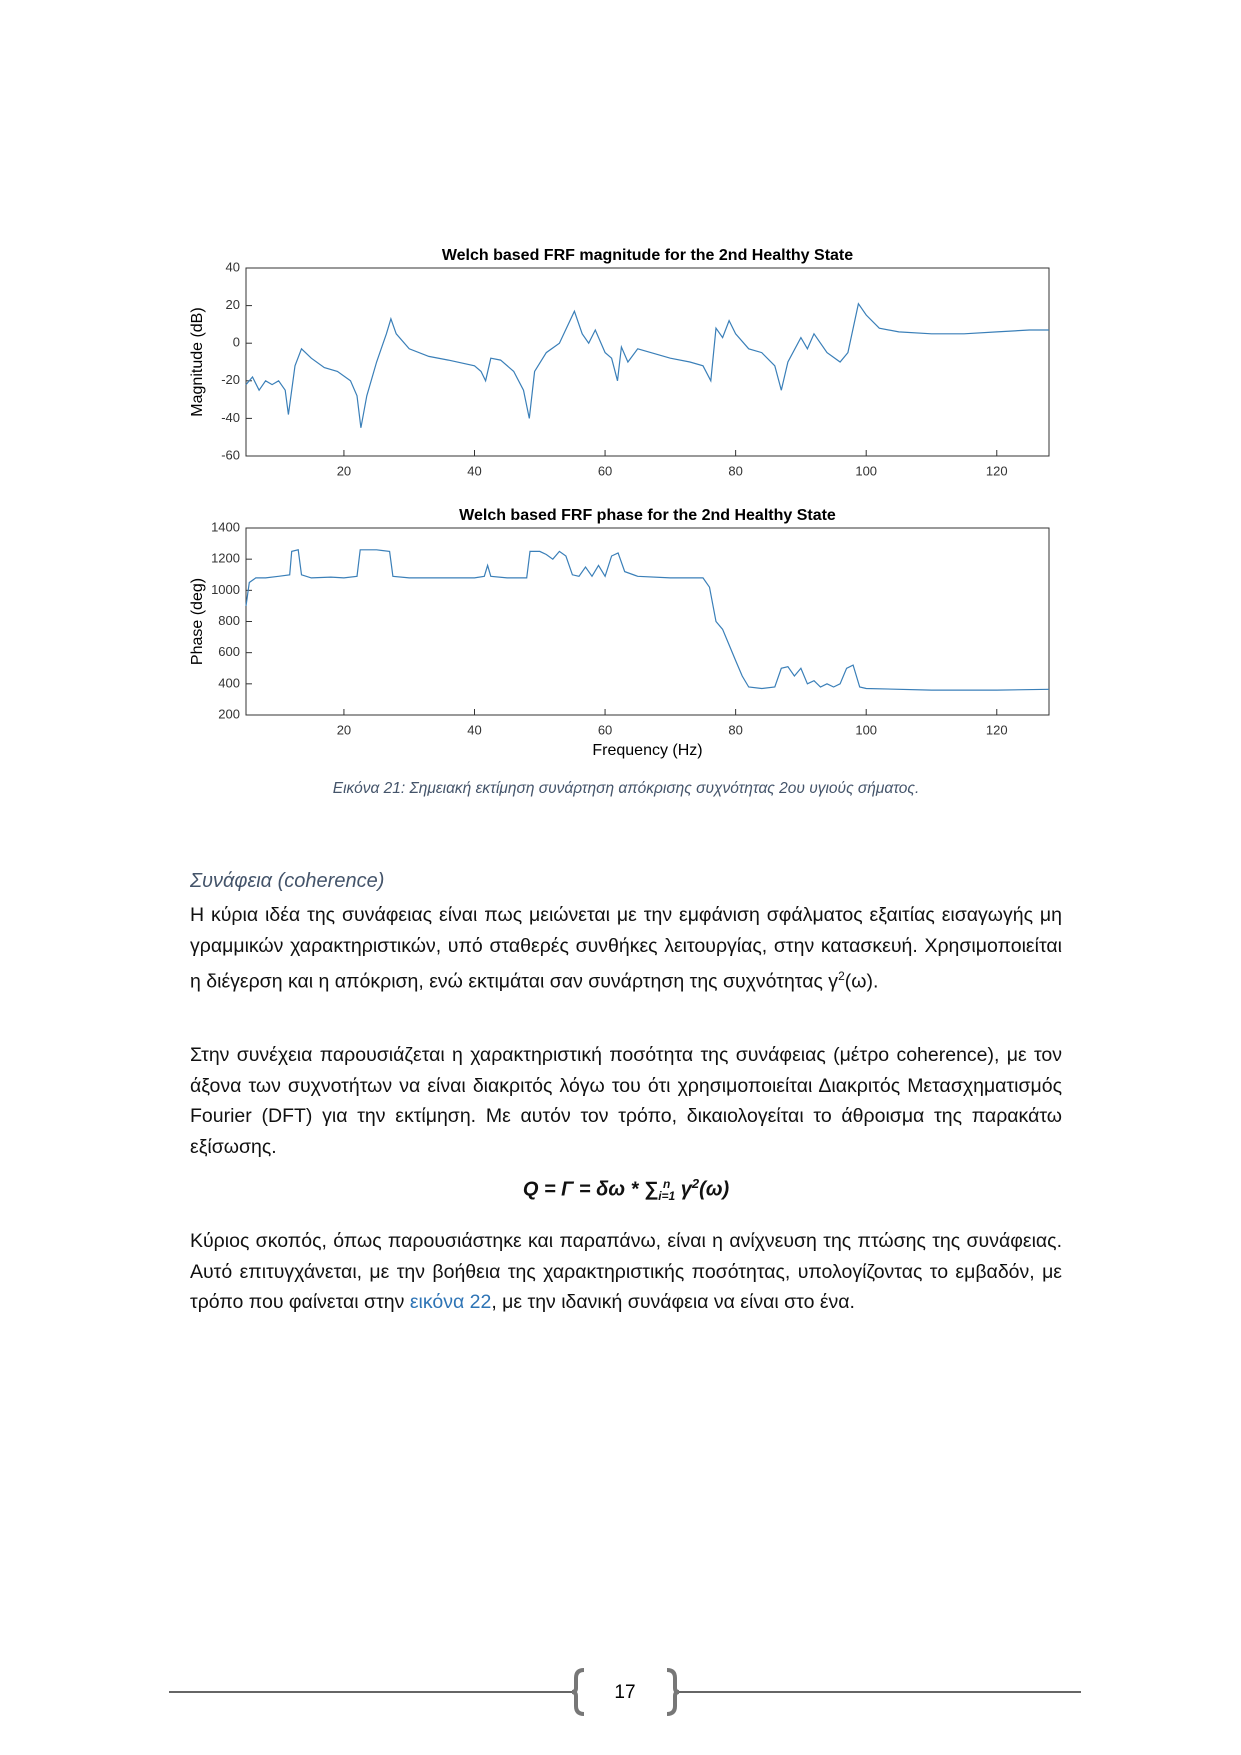 The height and width of the screenshot is (1755, 1241). What do you see at coordinates (225, 558) in the screenshot?
I see `y-tick-label: 1200` at bounding box center [225, 558].